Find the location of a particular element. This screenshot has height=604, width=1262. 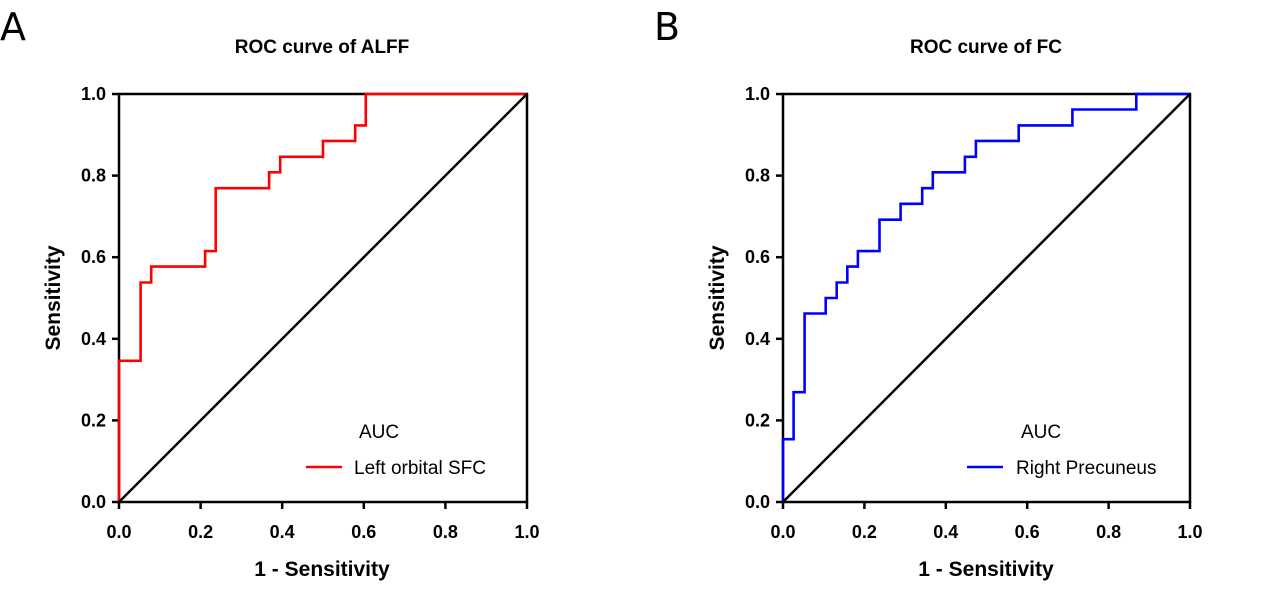

panel-a-y-tick-label: 0.6 is located at coordinates (93, 257).